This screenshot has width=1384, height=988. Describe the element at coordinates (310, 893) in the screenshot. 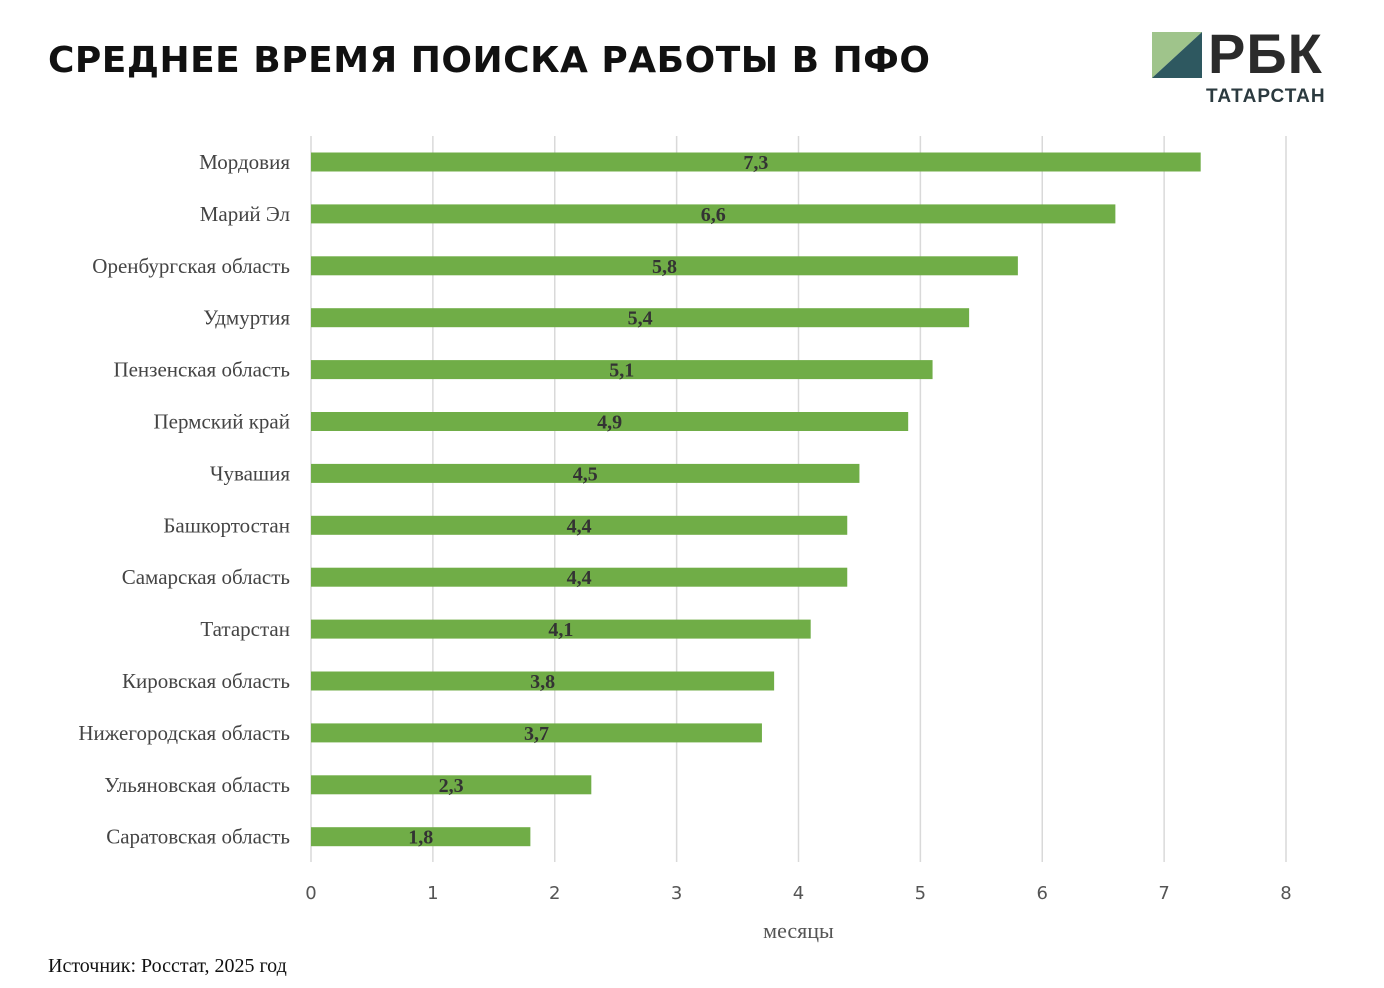

I see `x-tick-label: 0` at that location.